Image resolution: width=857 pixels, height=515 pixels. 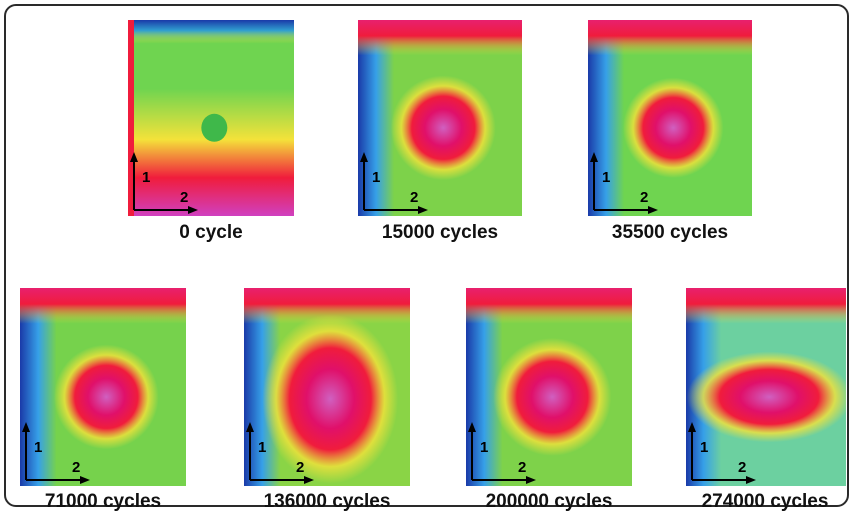 I want to click on panel-caption: 35500 cycles, so click(x=670, y=232).